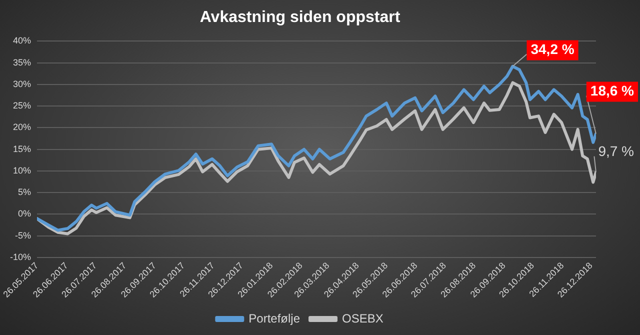 The image size is (640, 335). I want to click on y-tick-label: -10%, so click(21, 257).